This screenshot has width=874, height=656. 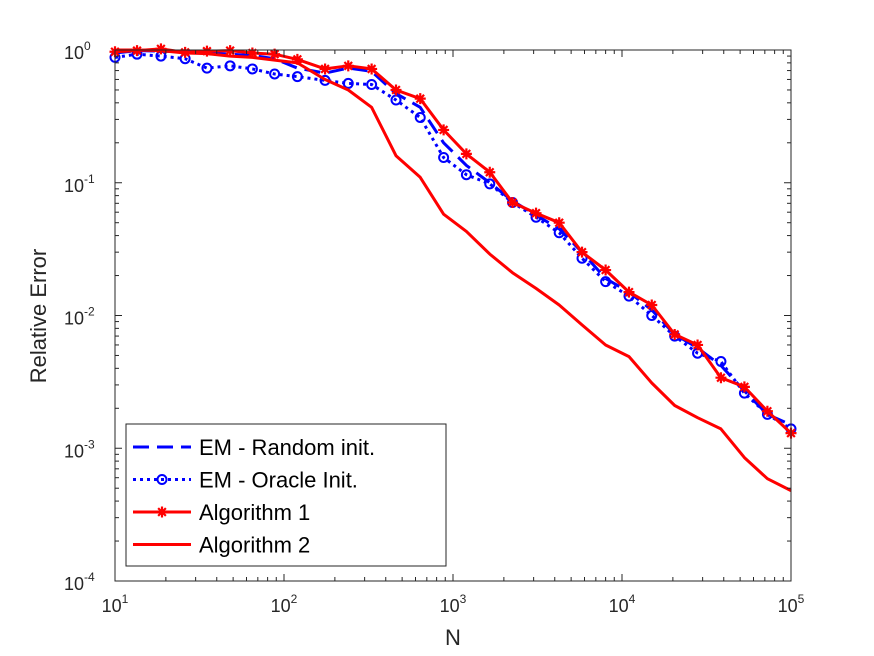 I want to click on legend-label: EM - Oracle Init., so click(x=278, y=480).